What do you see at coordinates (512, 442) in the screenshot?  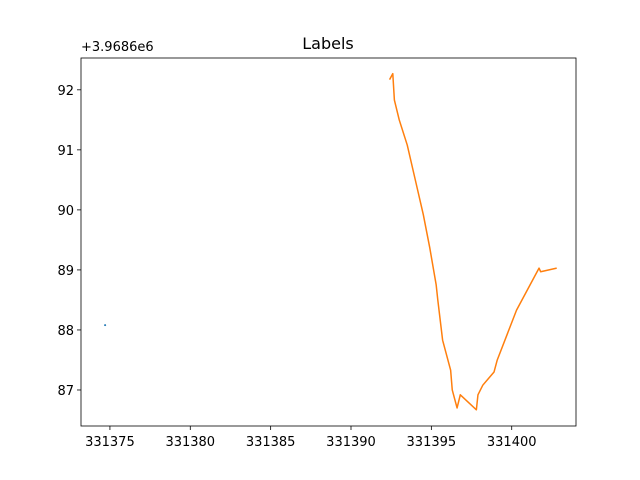 I see `x-tick-label: 331400` at bounding box center [512, 442].